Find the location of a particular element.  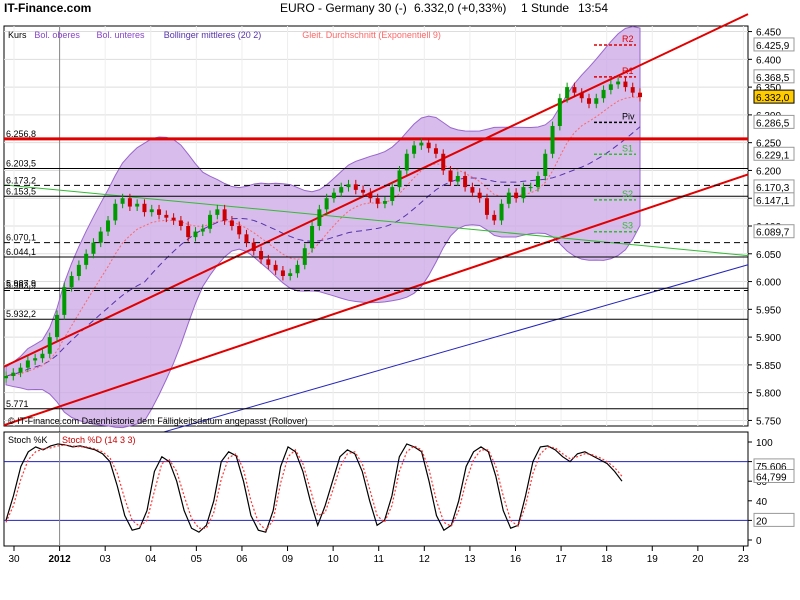

pivot-level-label: R2 is located at coordinates (628, 39).